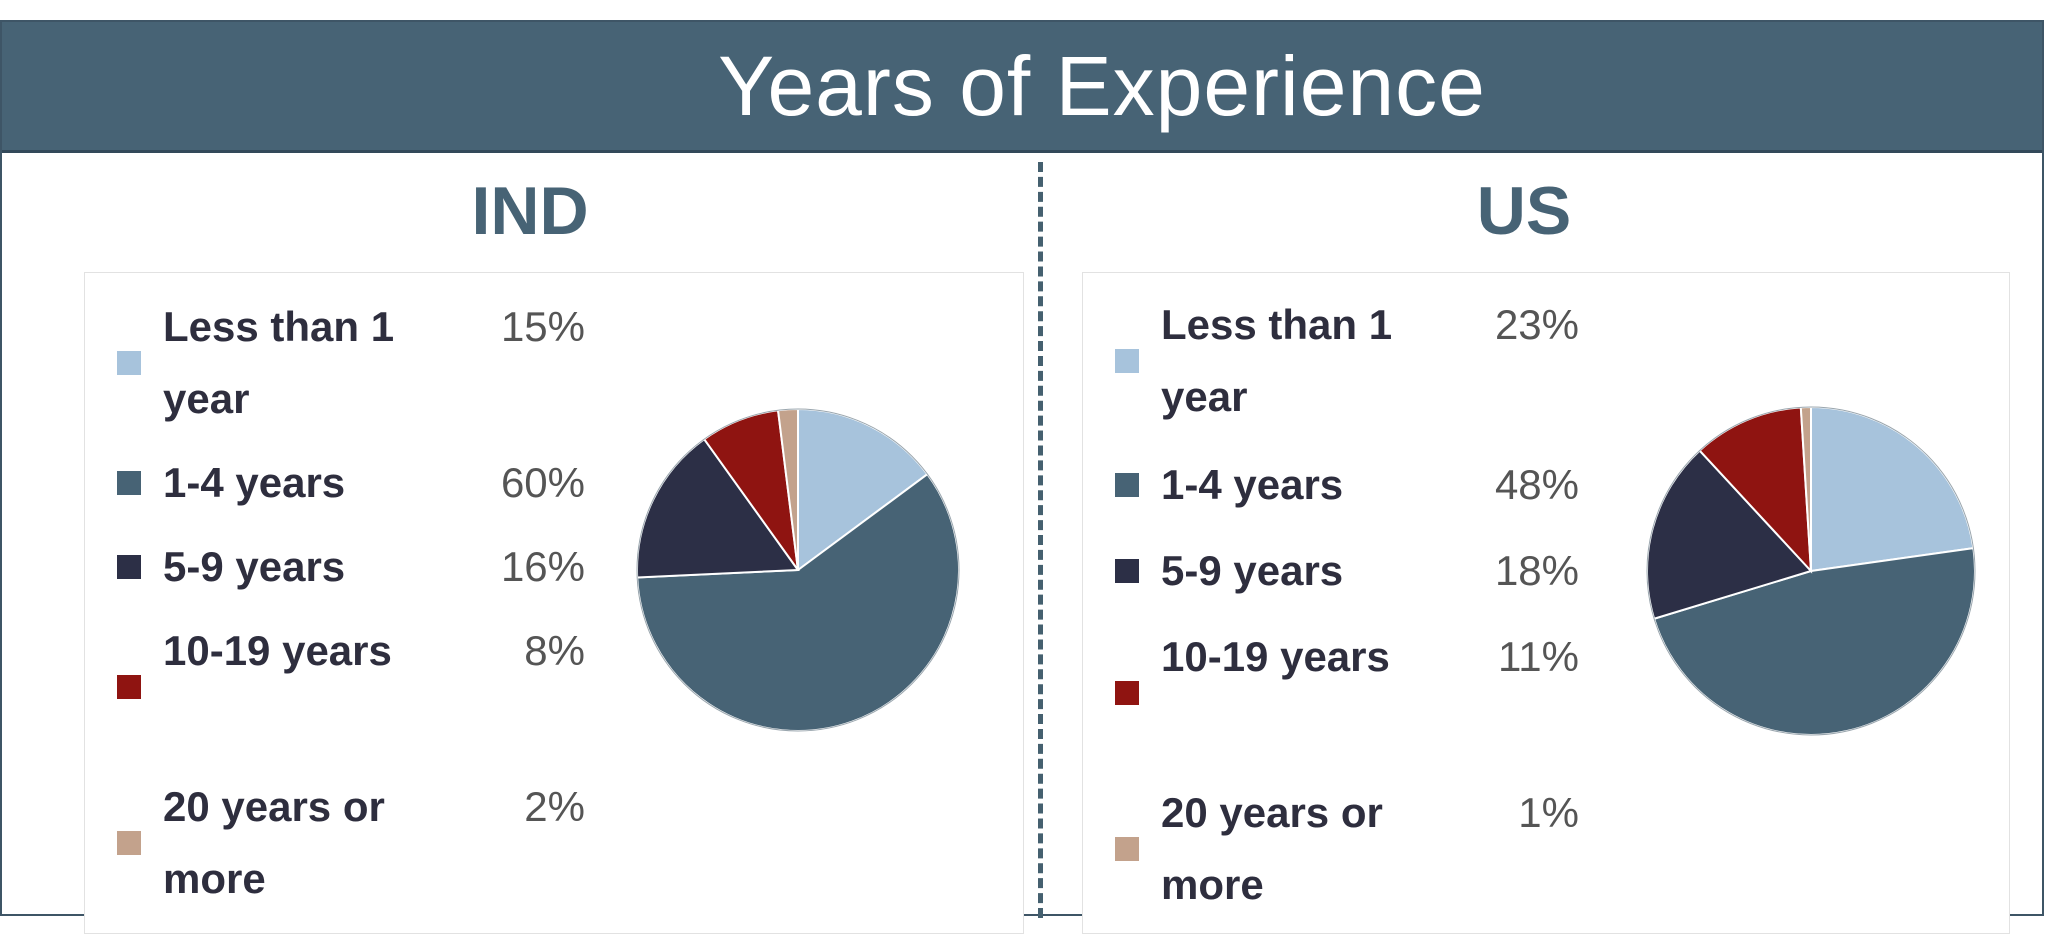 The width and height of the screenshot is (2048, 934). I want to click on chart-title: Years of Experience, so click(1102, 85).